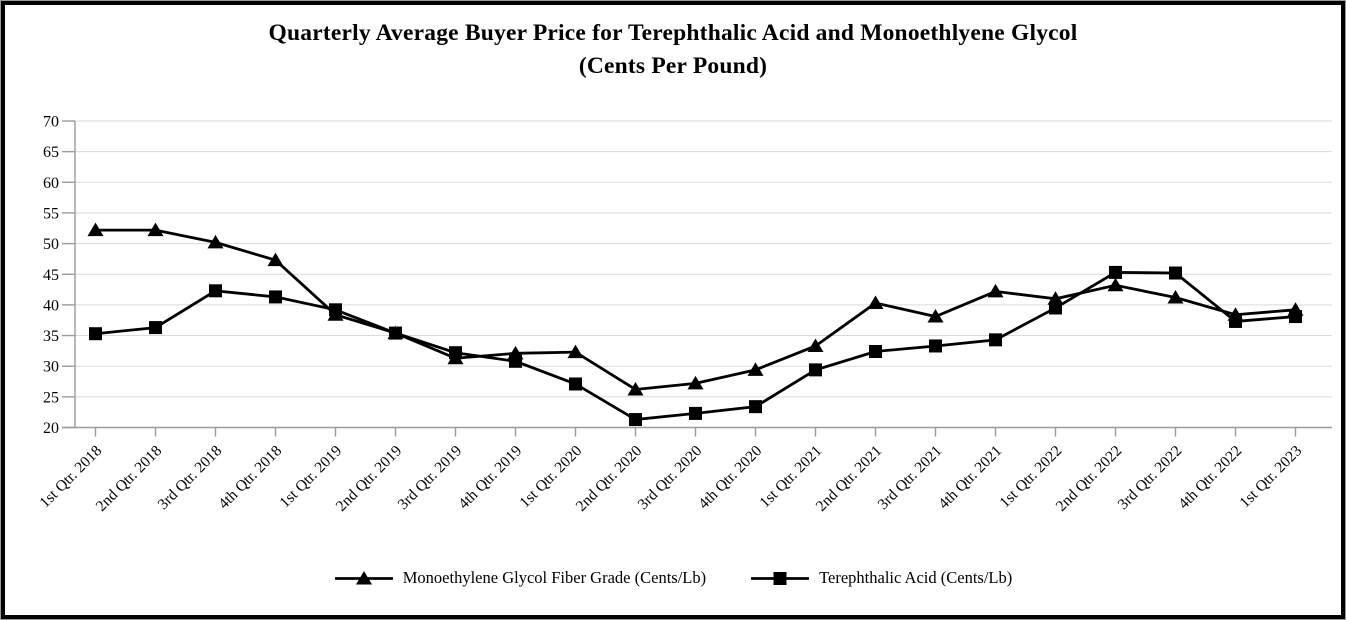 This screenshot has width=1346, height=620. What do you see at coordinates (51, 305) in the screenshot?
I see `y-tick-label: 40` at bounding box center [51, 305].